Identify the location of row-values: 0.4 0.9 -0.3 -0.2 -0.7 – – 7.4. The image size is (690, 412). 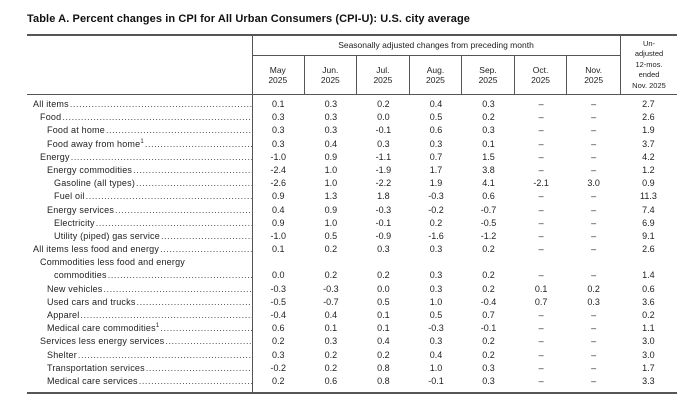
(464, 210).